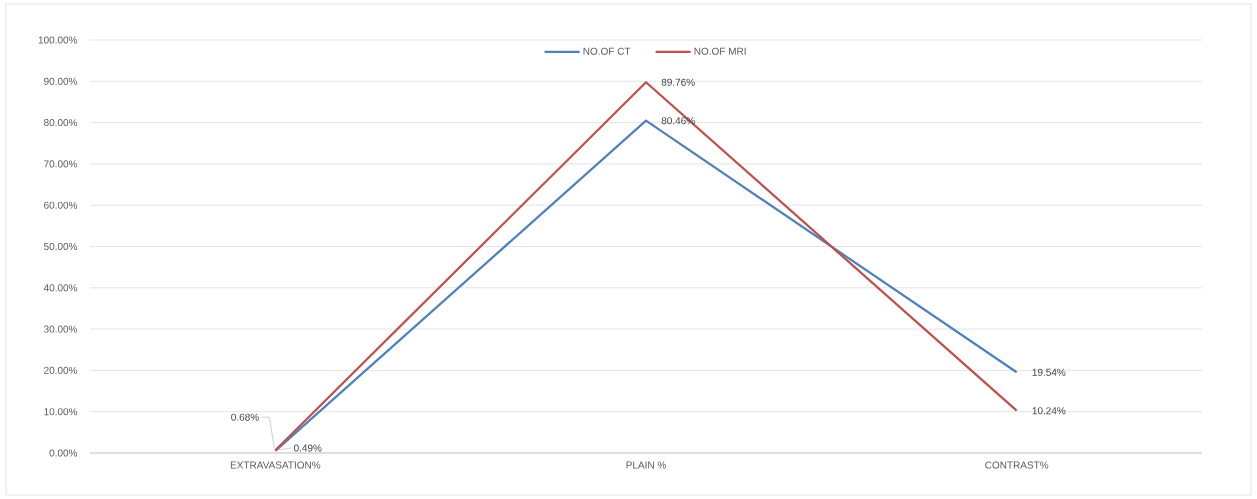 The image size is (1257, 499). I want to click on y-tick-label: 30.00%, so click(60, 329).